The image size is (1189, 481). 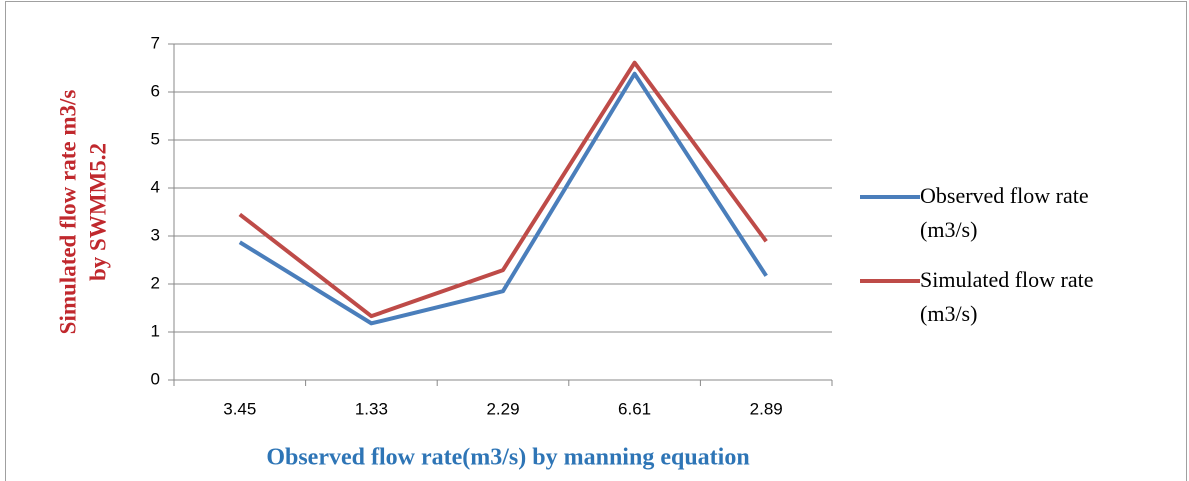 I want to click on legend-entry: Simulated flow rate (m3/s), so click(x=1007, y=296).